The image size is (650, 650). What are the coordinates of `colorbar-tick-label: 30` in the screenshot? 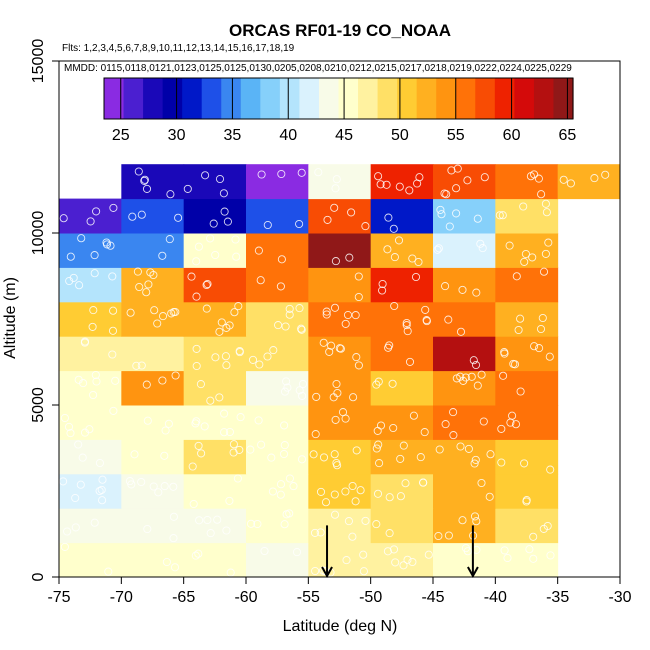 It's located at (177, 135).